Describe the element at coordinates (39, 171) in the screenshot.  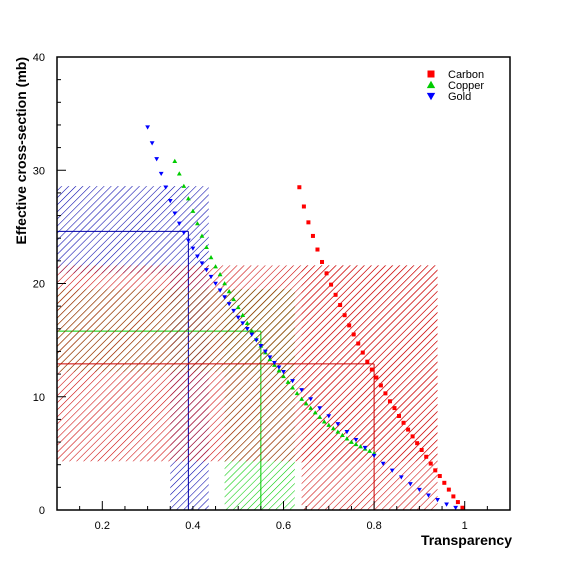
I see `y-tick-label: 30` at that location.